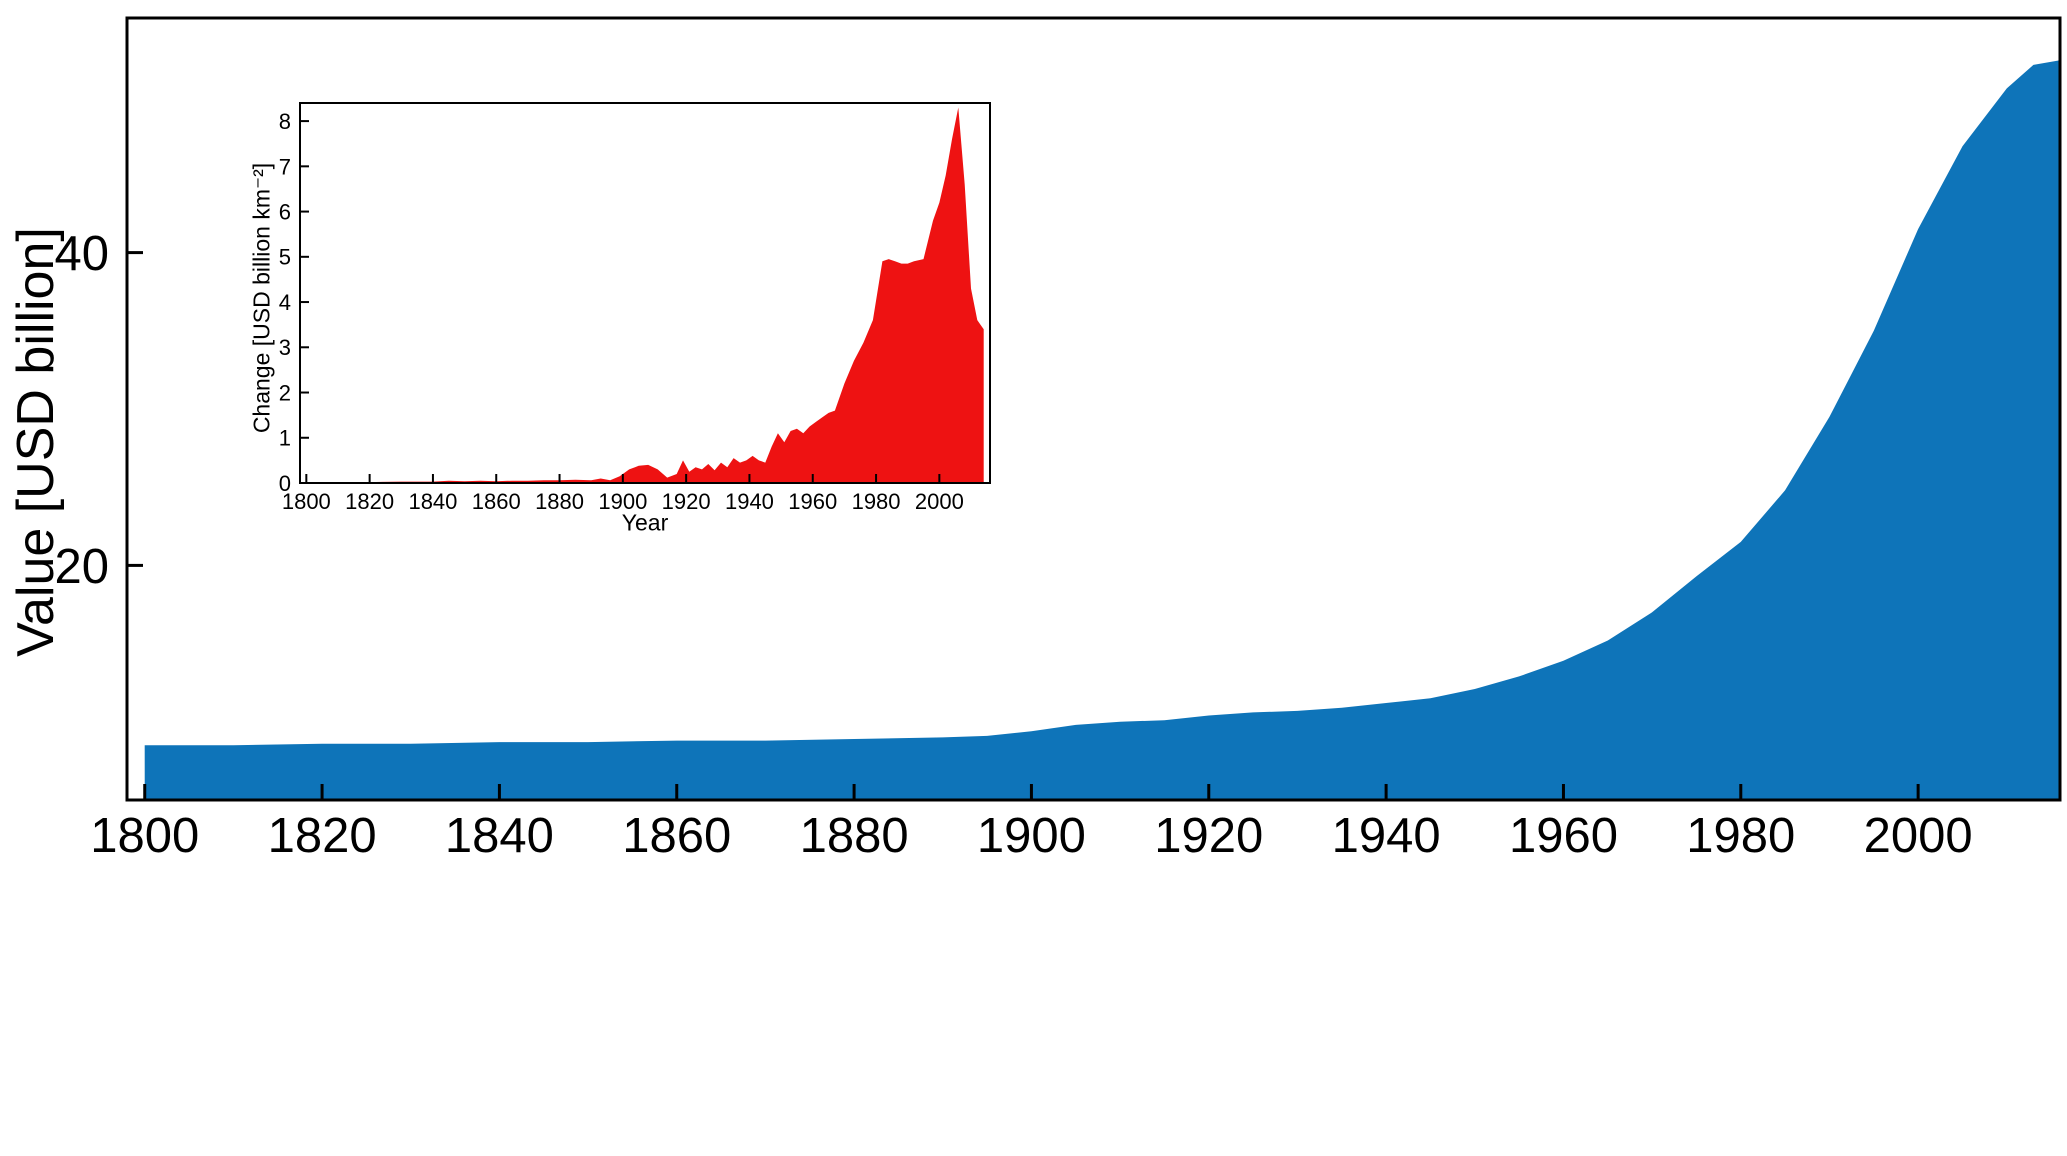 The width and height of the screenshot is (2067, 1156). What do you see at coordinates (1563, 836) in the screenshot?
I see `x-tick-label-main: 1960` at bounding box center [1563, 836].